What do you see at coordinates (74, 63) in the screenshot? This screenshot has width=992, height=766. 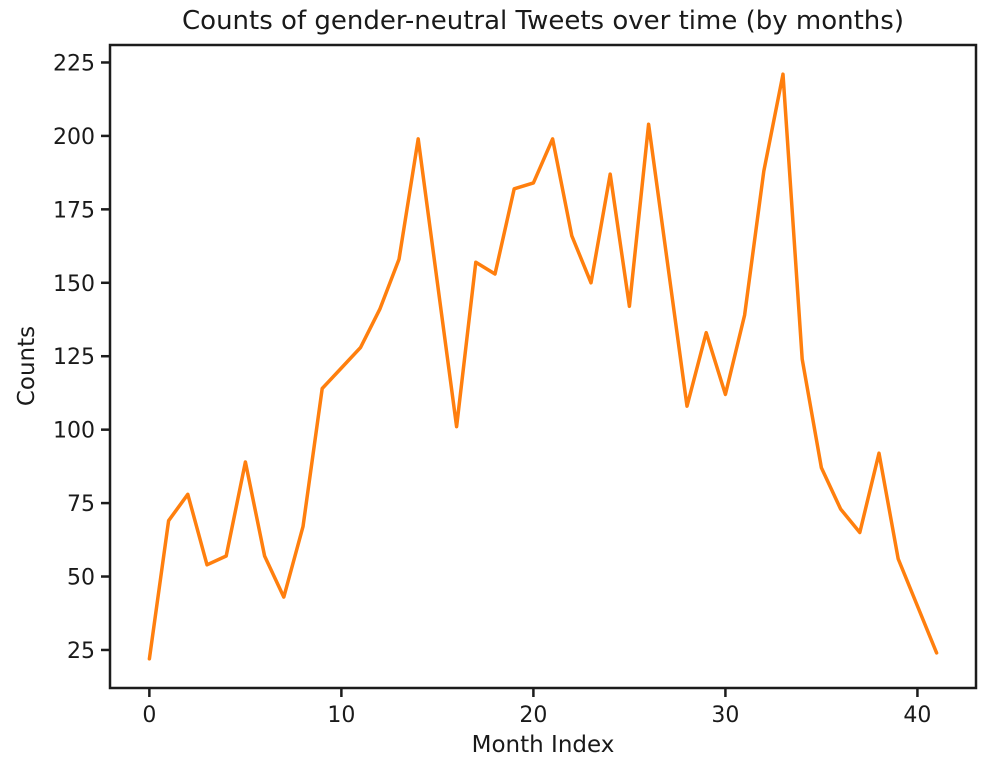 I see `y-tick-label: 225` at bounding box center [74, 63].